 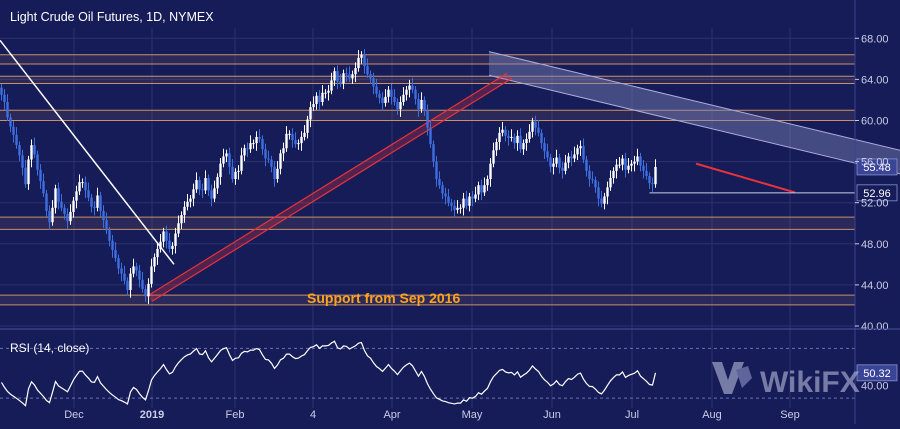 What do you see at coordinates (877, 373) in the screenshot?
I see `rsi-value-box` at bounding box center [877, 373].